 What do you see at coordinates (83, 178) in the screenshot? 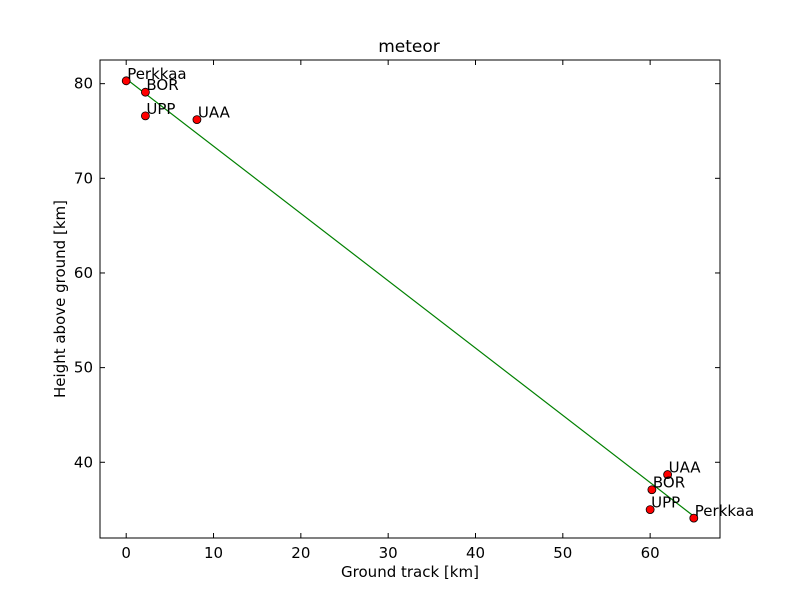
I see `y-tick-label: 70` at bounding box center [83, 178].